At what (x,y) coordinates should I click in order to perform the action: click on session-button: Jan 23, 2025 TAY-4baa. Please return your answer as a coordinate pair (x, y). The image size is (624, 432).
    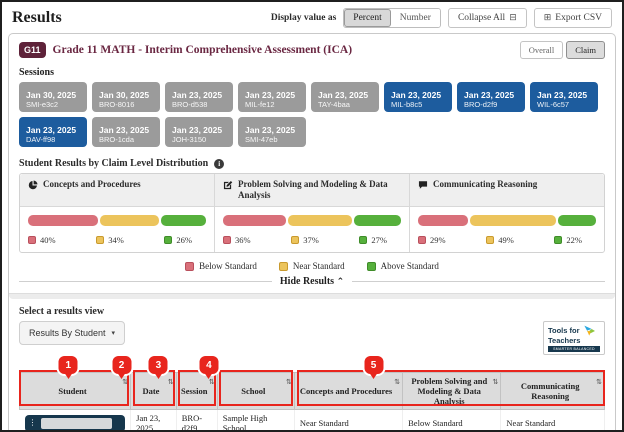
    Looking at the image, I should click on (345, 97).